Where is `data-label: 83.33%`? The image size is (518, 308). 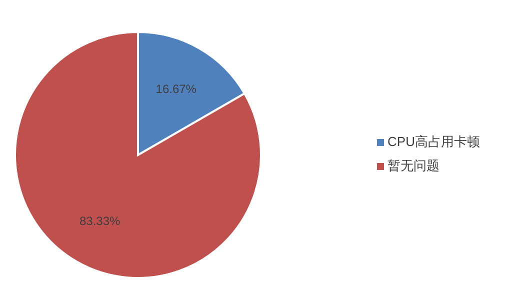
data-label: 83.33% is located at coordinates (100, 221).